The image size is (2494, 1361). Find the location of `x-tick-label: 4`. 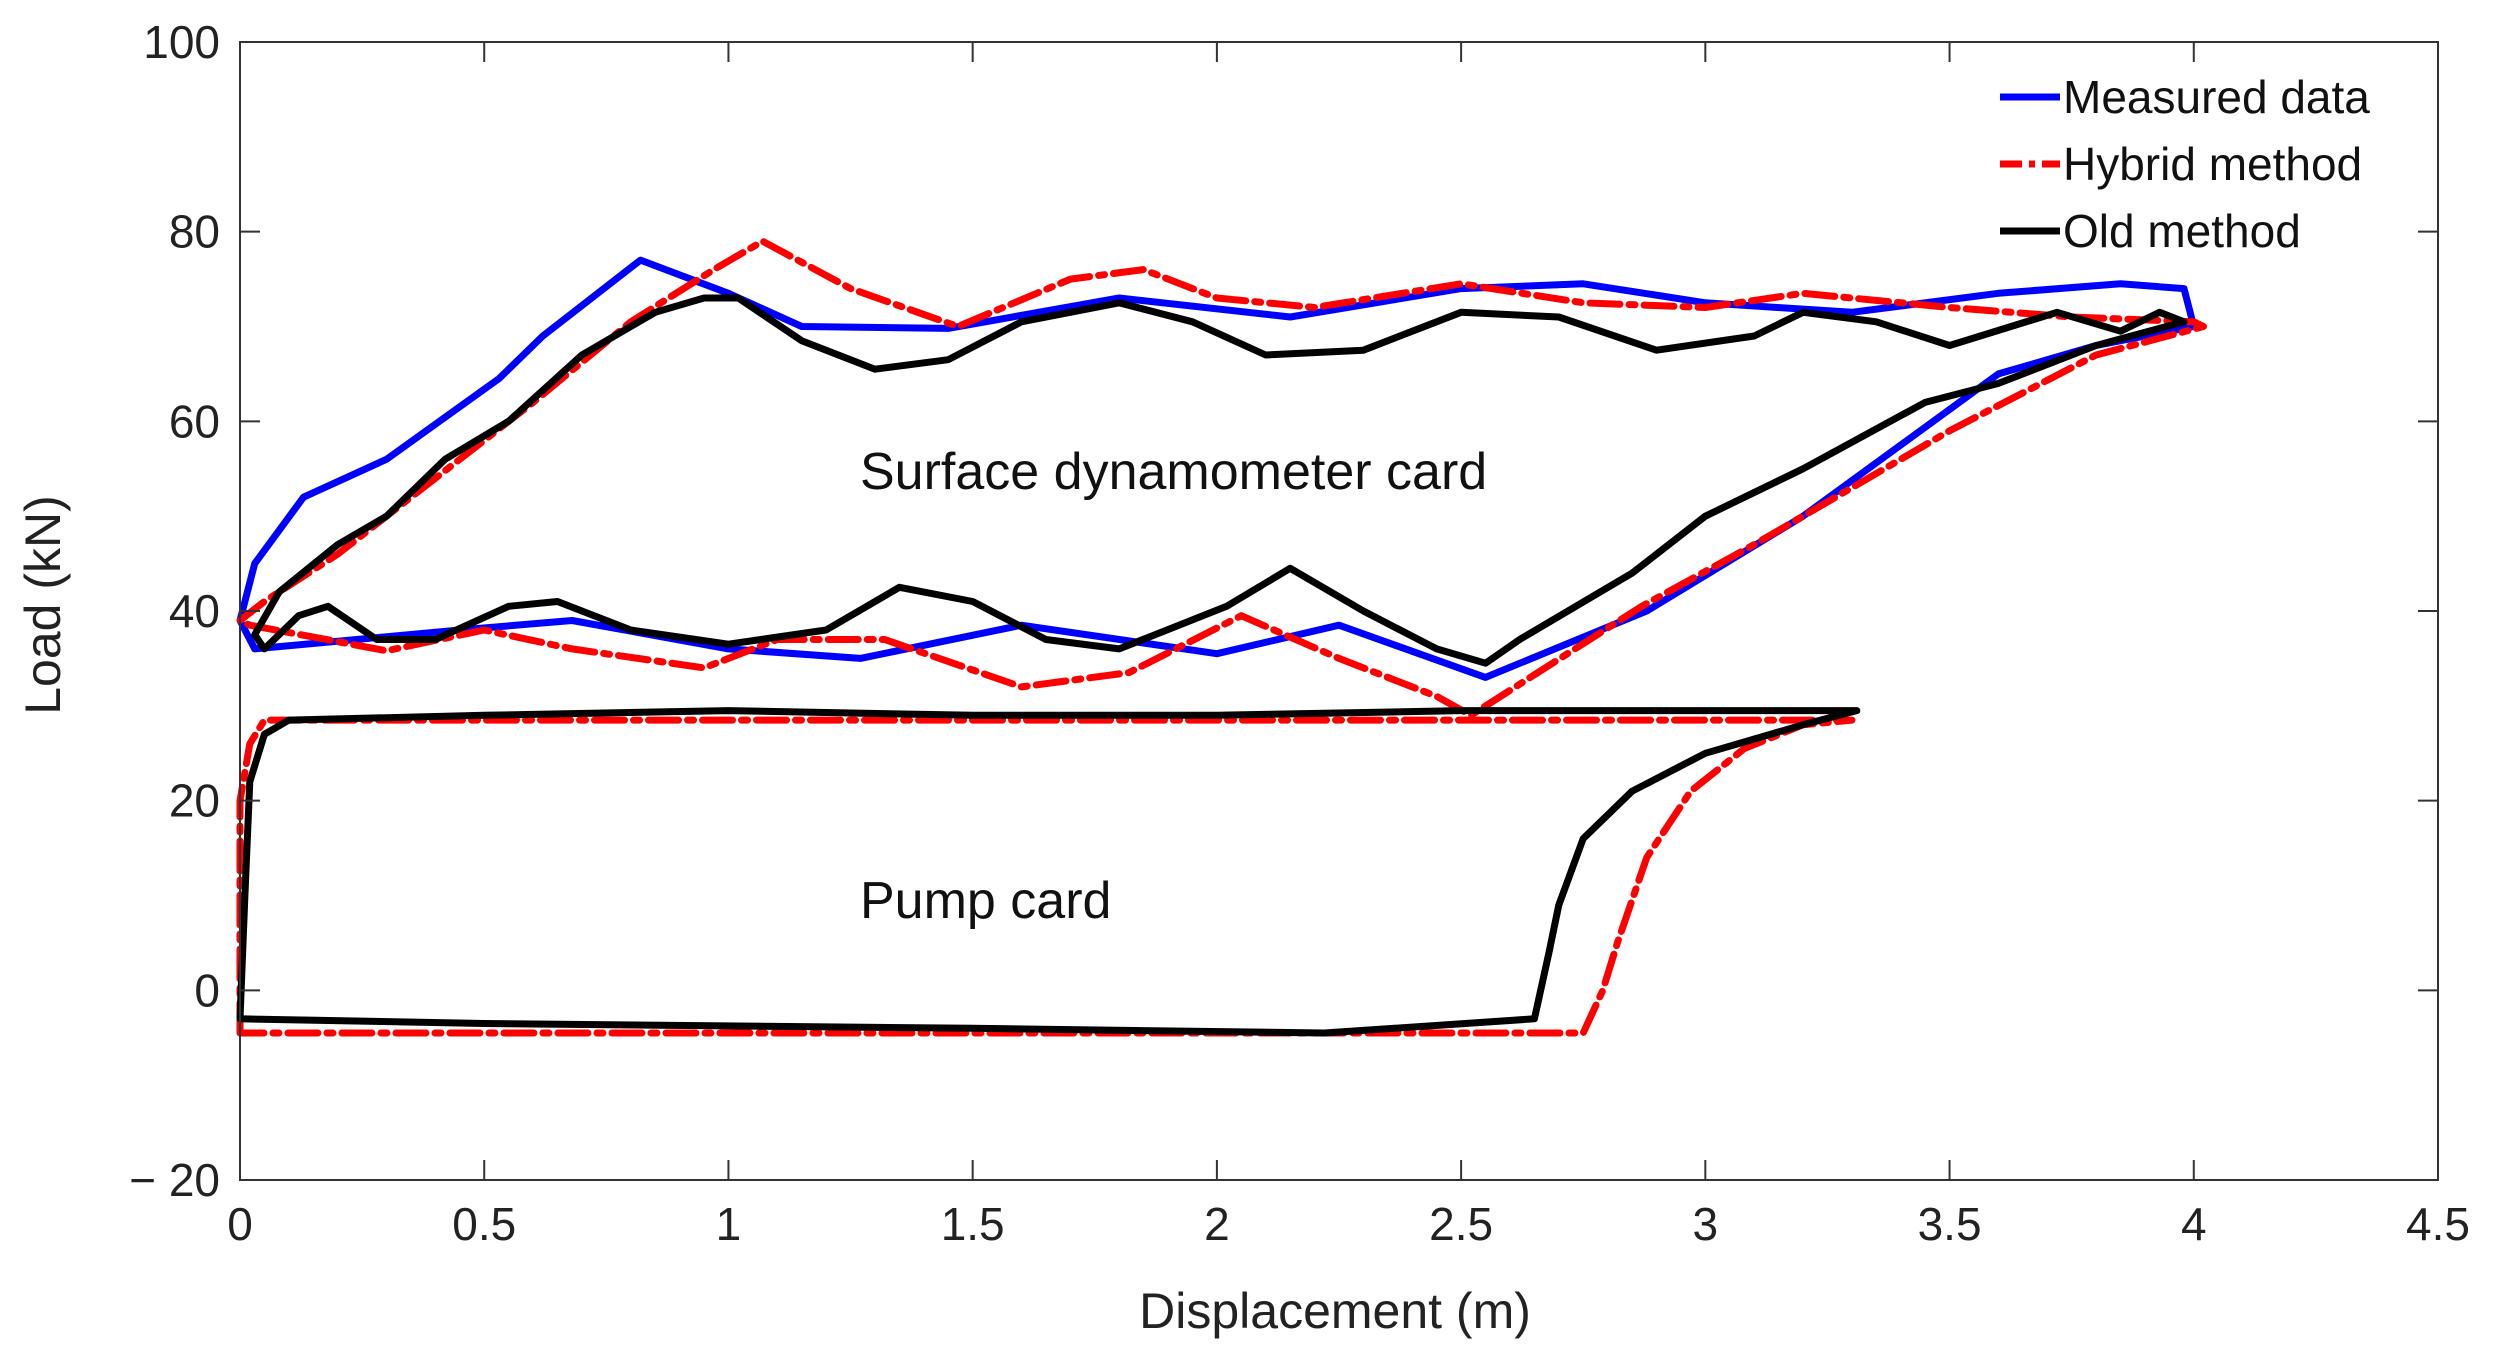

x-tick-label: 4 is located at coordinates (2194, 1224).